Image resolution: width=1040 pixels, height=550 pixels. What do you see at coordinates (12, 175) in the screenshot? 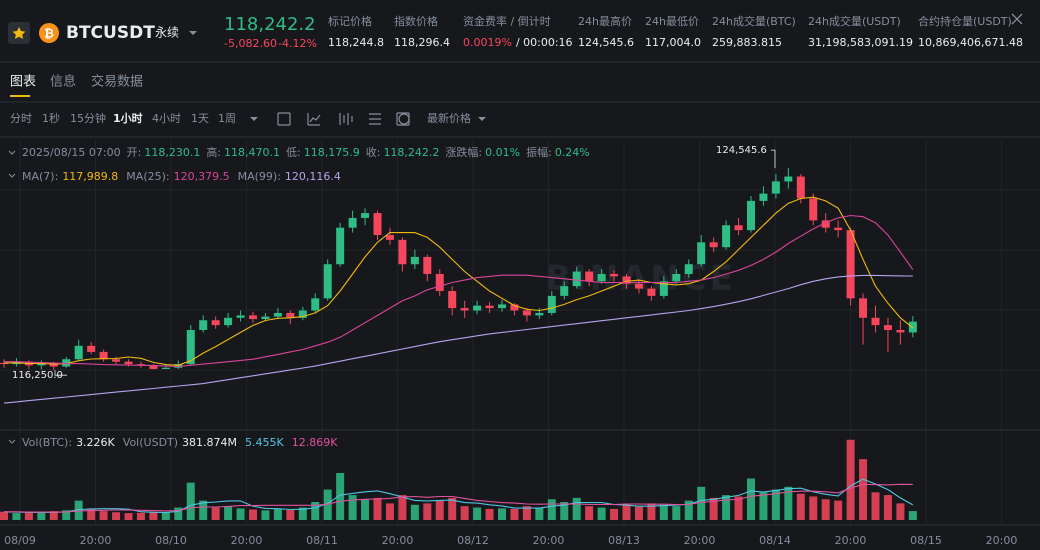
I see `ma-legend-toggle` at bounding box center [12, 175].